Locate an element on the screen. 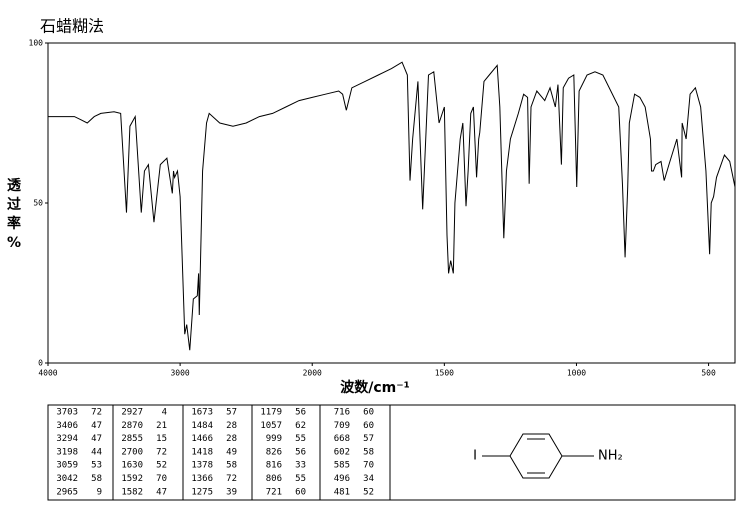 This screenshot has width=738, height=510. peak-transmittance: 34 is located at coordinates (368, 479).